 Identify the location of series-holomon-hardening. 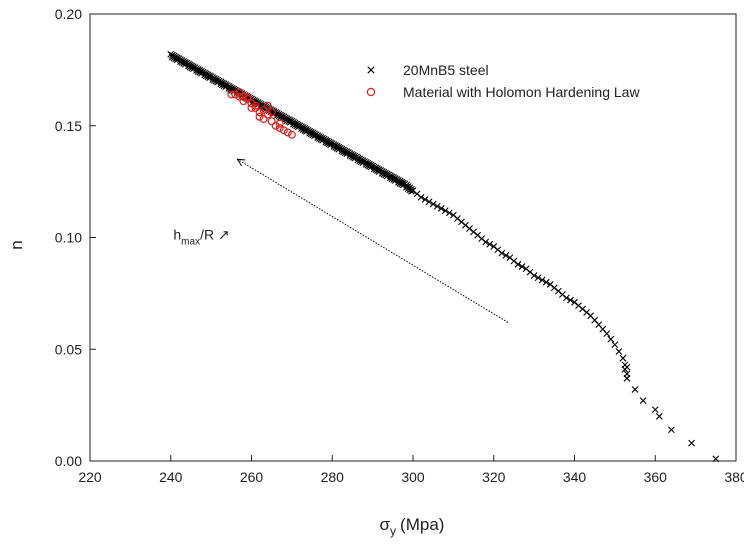
(261, 113).